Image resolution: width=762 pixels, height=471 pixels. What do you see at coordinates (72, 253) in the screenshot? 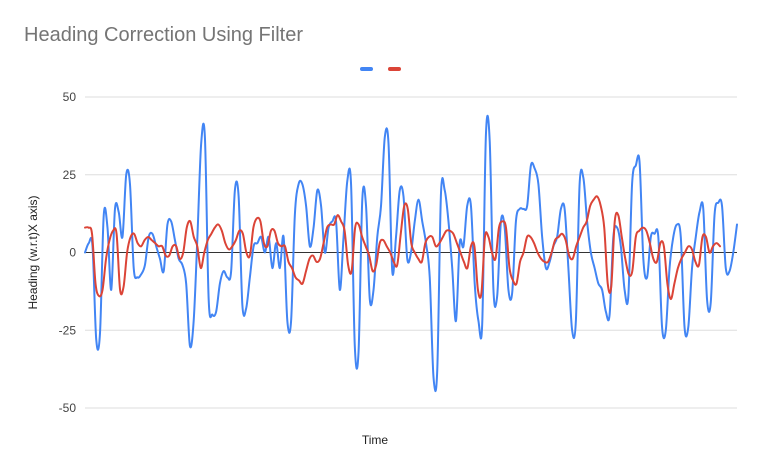
I see `y-tick-label: 0` at bounding box center [72, 253].